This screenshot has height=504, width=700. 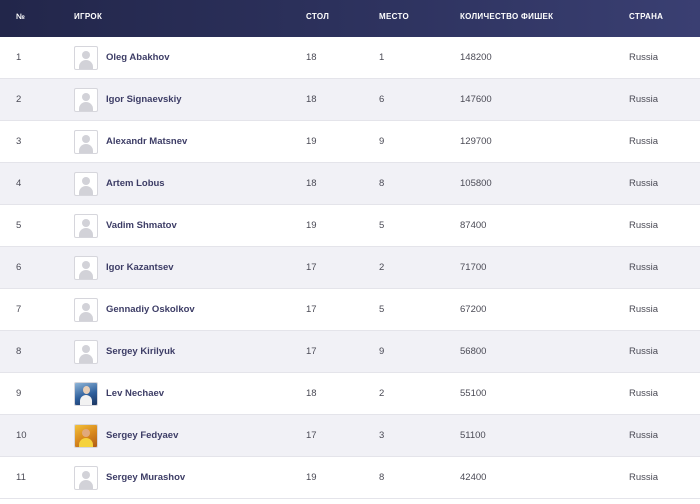 I want to click on player-name: Artem Lobus, so click(x=135, y=183).